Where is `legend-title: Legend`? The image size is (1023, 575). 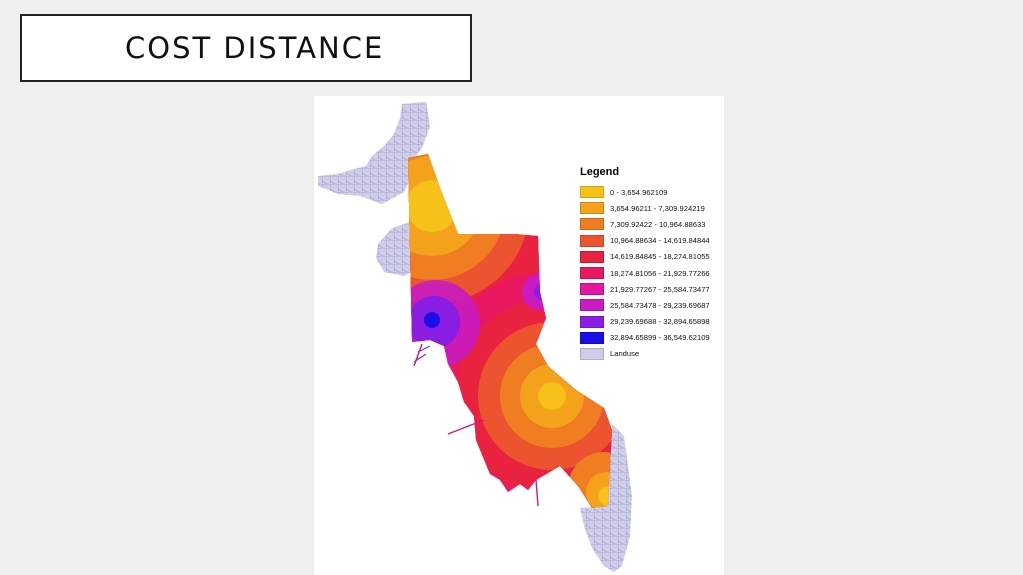
legend-title: Legend is located at coordinates (600, 172).